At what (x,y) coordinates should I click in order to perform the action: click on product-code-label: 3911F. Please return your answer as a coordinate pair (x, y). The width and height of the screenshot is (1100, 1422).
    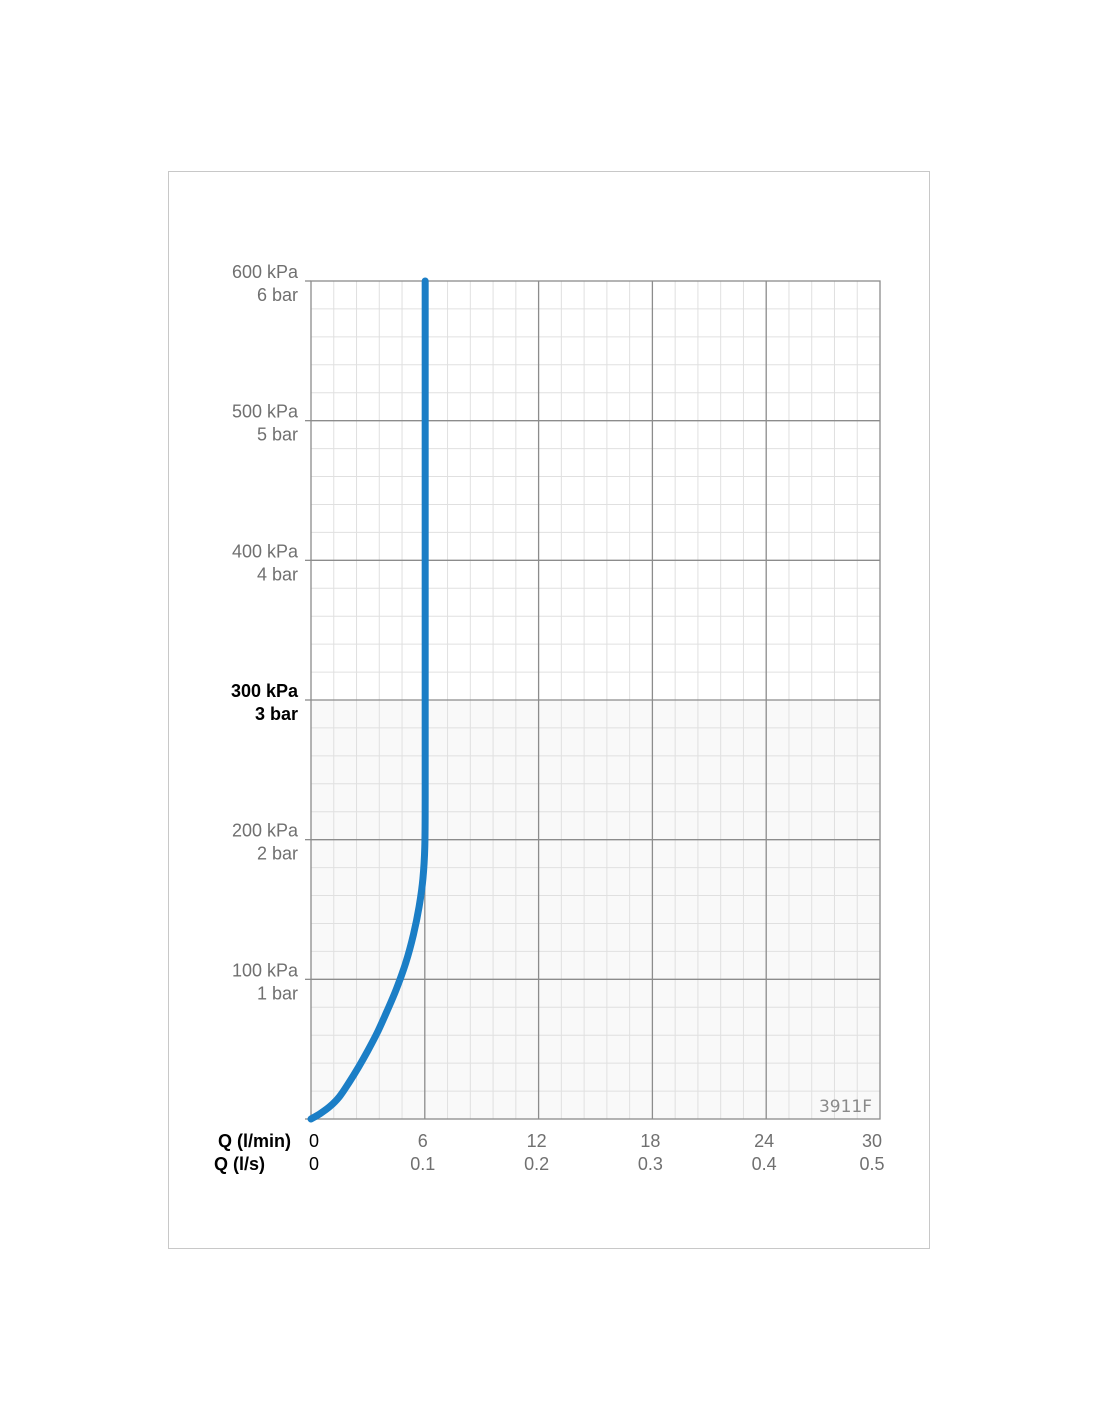
    Looking at the image, I should click on (845, 1107).